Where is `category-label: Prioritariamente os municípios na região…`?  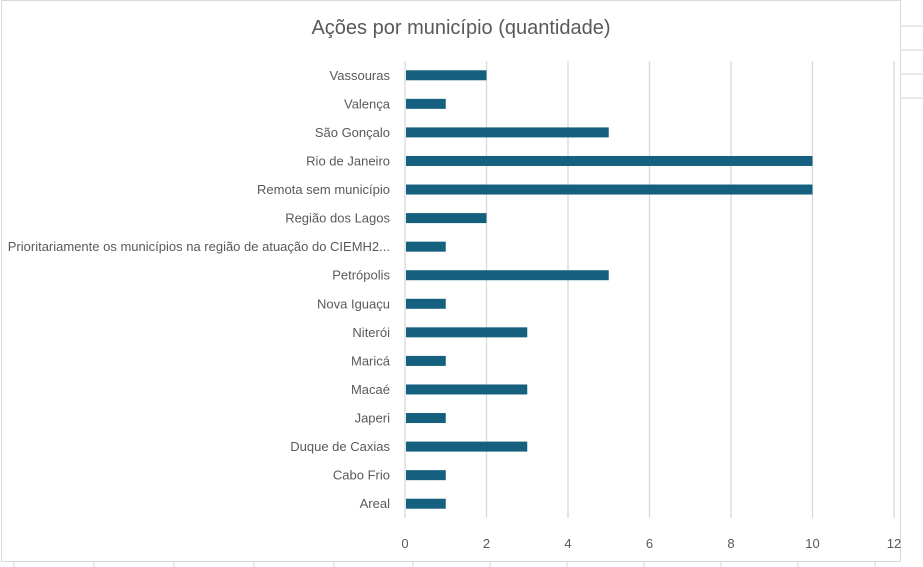 category-label: Prioritariamente os municípios na região… is located at coordinates (199, 246).